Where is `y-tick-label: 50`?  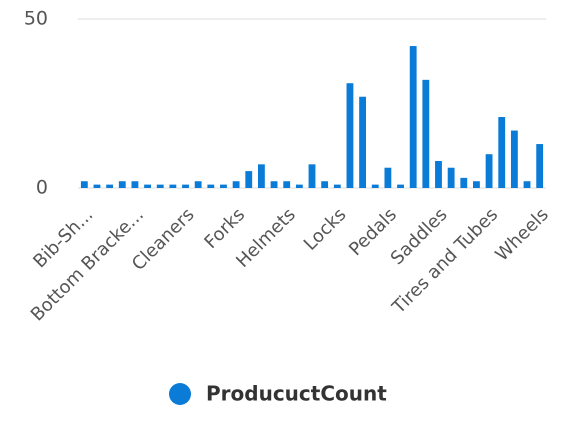
y-tick-label: 50 is located at coordinates (36, 19).